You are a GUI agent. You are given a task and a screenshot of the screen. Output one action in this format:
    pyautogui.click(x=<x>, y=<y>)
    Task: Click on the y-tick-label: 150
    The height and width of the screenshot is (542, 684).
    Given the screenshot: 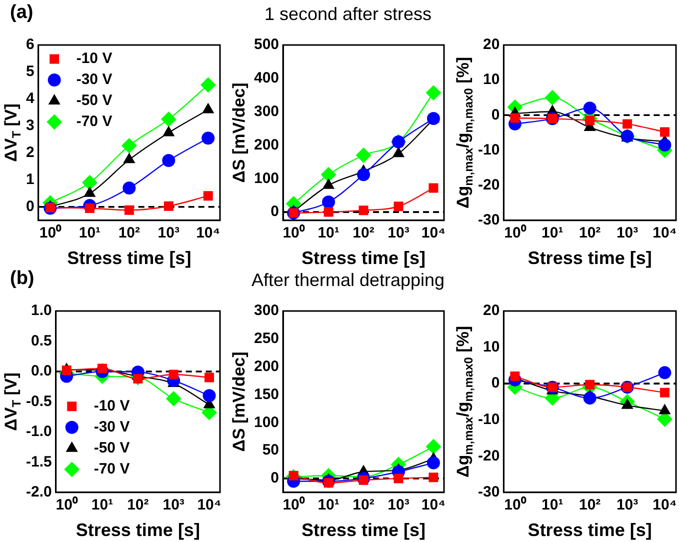 What is the action you would take?
    pyautogui.click(x=267, y=394)
    